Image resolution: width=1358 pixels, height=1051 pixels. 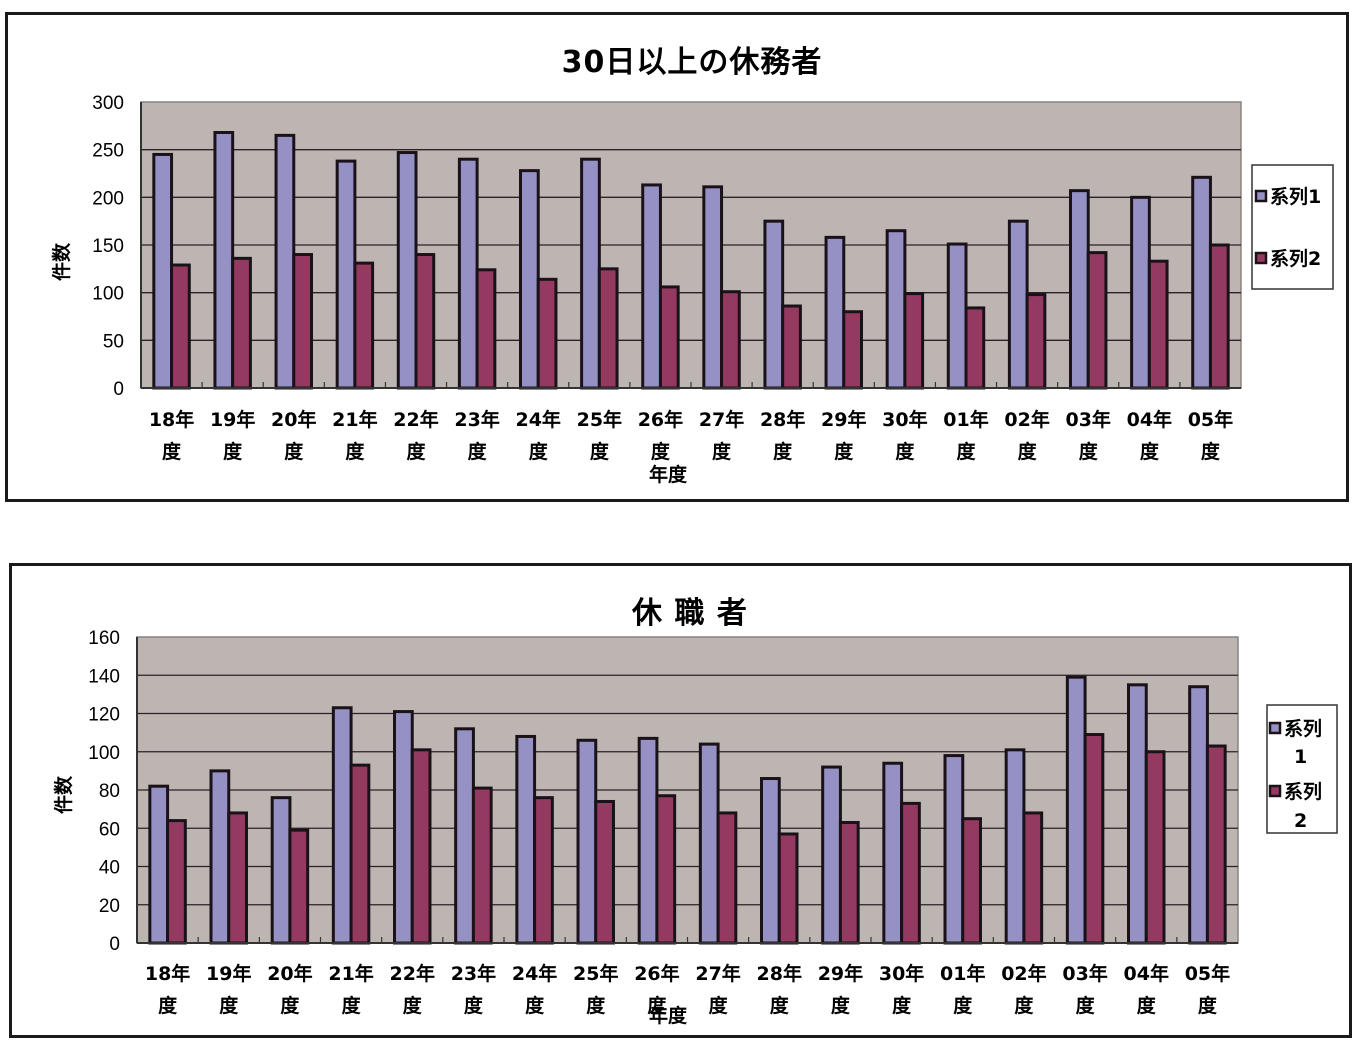 What do you see at coordinates (1207, 973) in the screenshot?
I see `x-tick-label: 05年` at bounding box center [1207, 973].